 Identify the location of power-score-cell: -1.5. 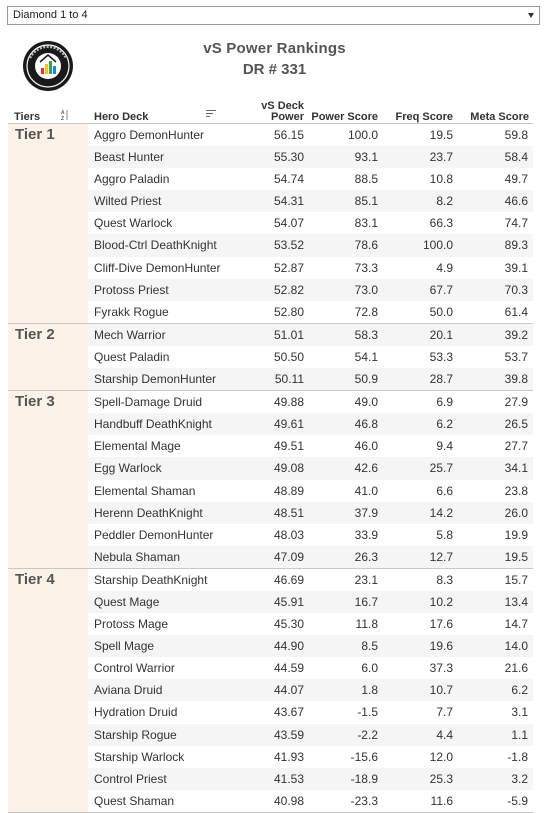
(367, 712).